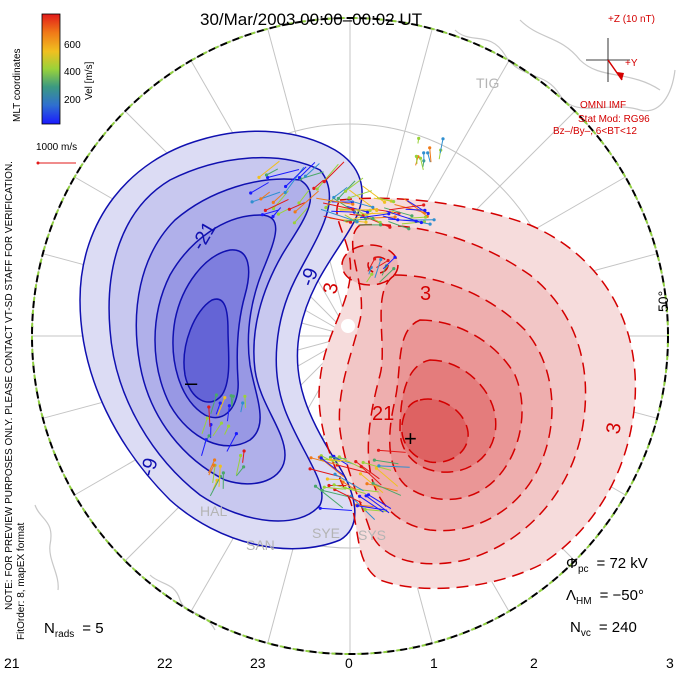 The image size is (680, 674). I want to click on latitude-label: 50°, so click(663, 301).